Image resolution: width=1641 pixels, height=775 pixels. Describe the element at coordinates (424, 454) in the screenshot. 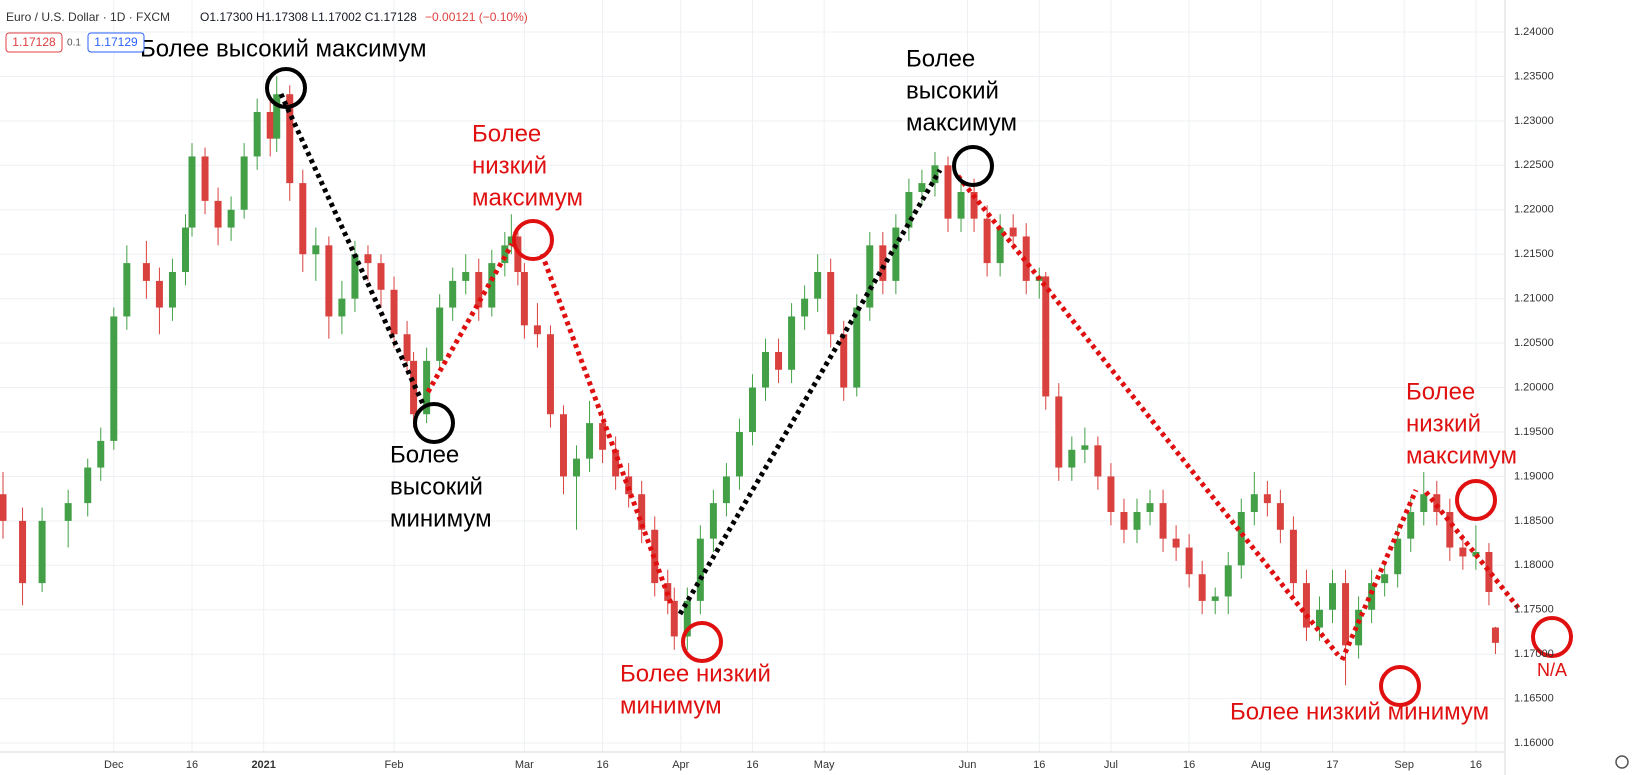

I see `annotation-text: Более` at that location.